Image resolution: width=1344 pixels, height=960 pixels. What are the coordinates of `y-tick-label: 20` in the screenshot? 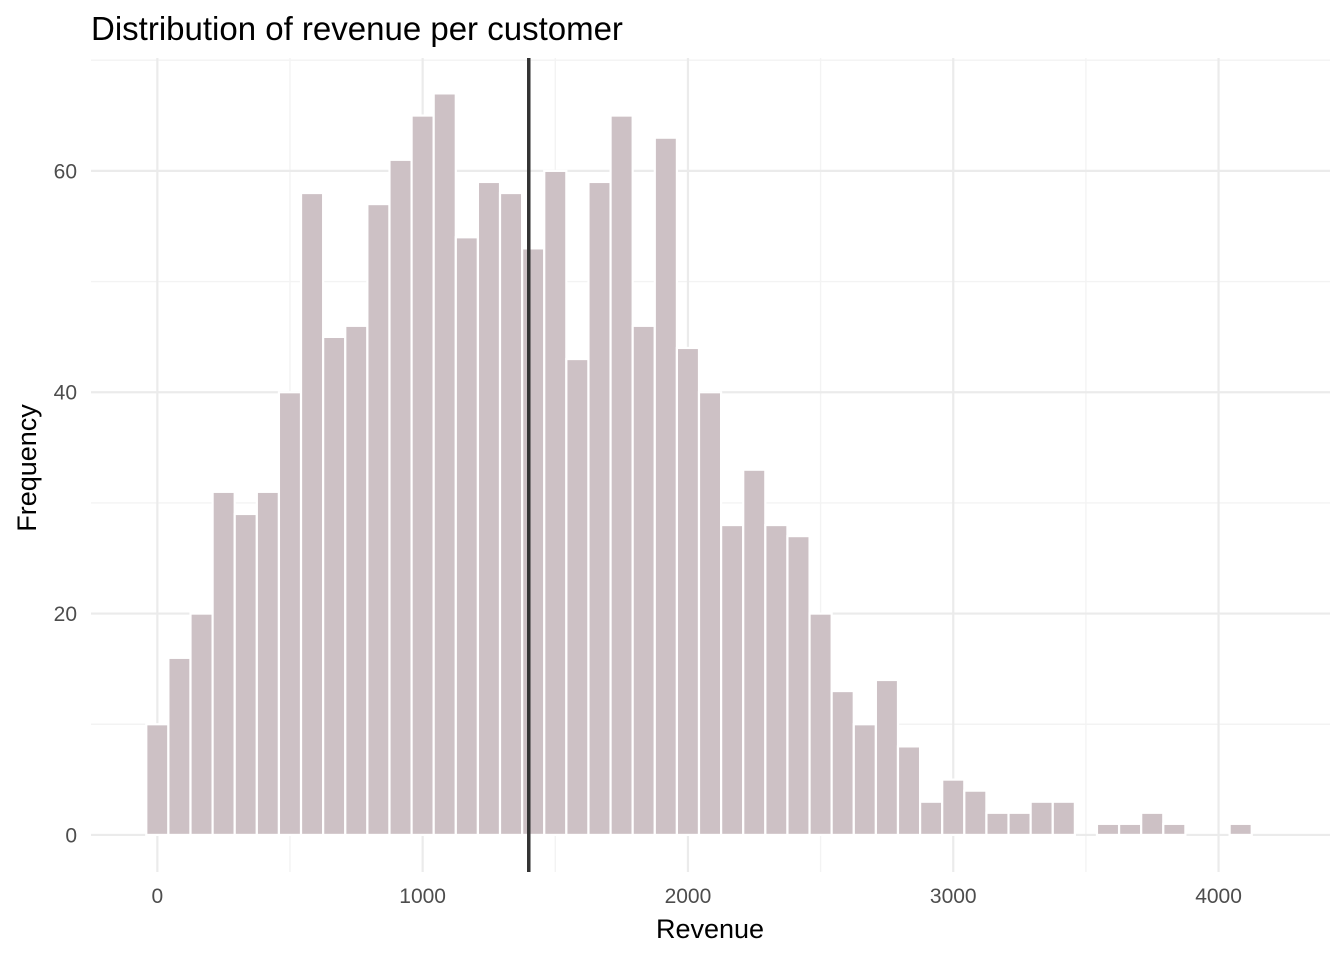 It's located at (65, 614).